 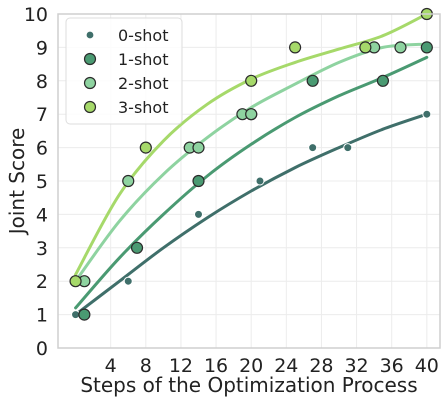 I want to click on y-tick-label: 3, so click(x=42, y=249).